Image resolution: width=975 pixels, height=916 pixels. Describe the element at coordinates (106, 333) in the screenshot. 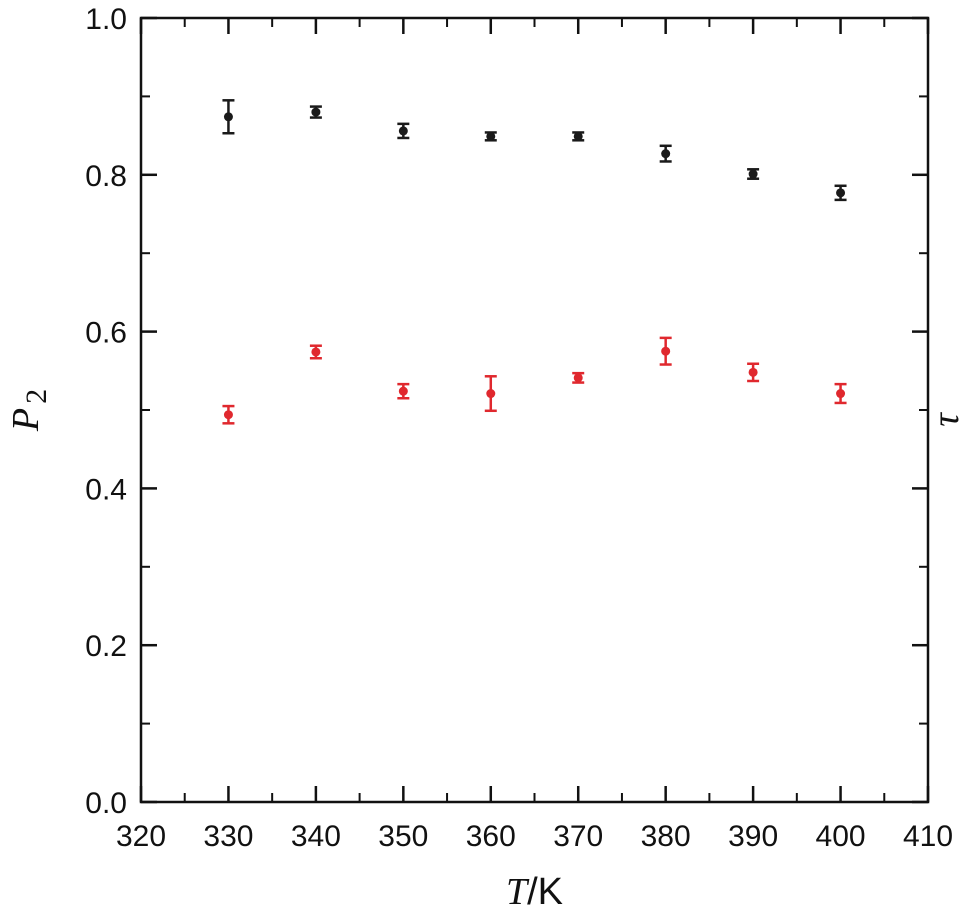

I see `y-tick-label: 0.6` at that location.